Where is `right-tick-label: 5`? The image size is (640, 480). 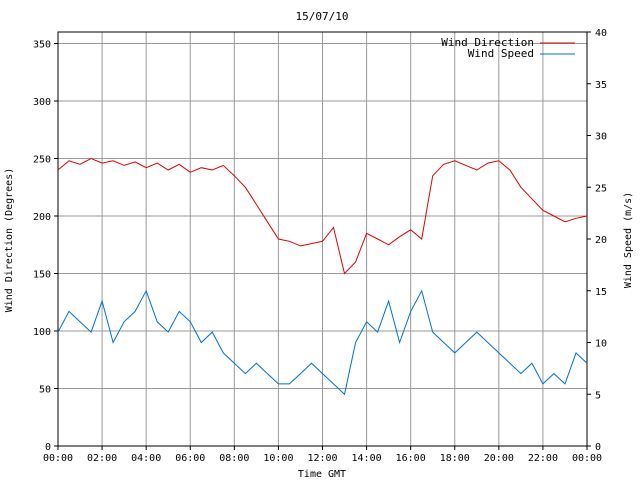
right-tick-label: 5 is located at coordinates (598, 395).